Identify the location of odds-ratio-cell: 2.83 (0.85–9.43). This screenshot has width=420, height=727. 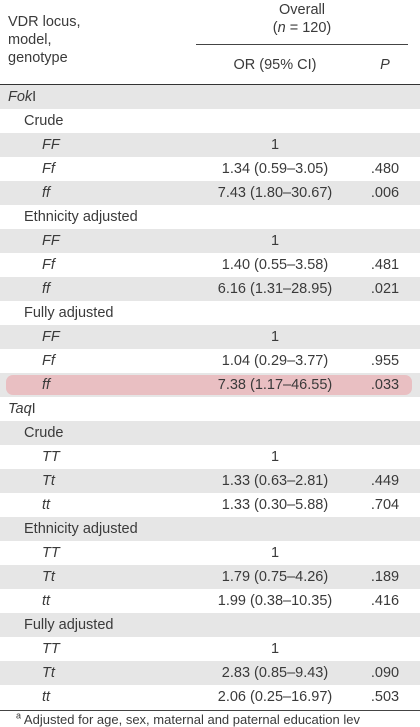
(275, 673).